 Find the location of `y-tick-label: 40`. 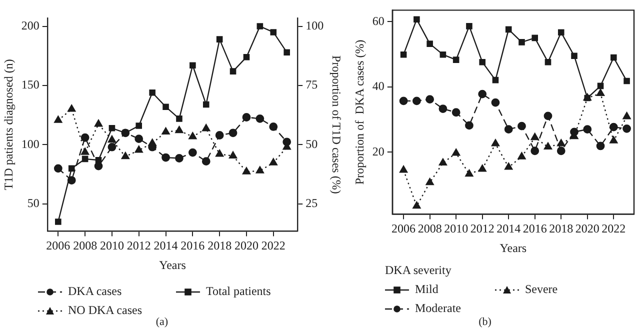

y-tick-label: 40 is located at coordinates (378, 86).